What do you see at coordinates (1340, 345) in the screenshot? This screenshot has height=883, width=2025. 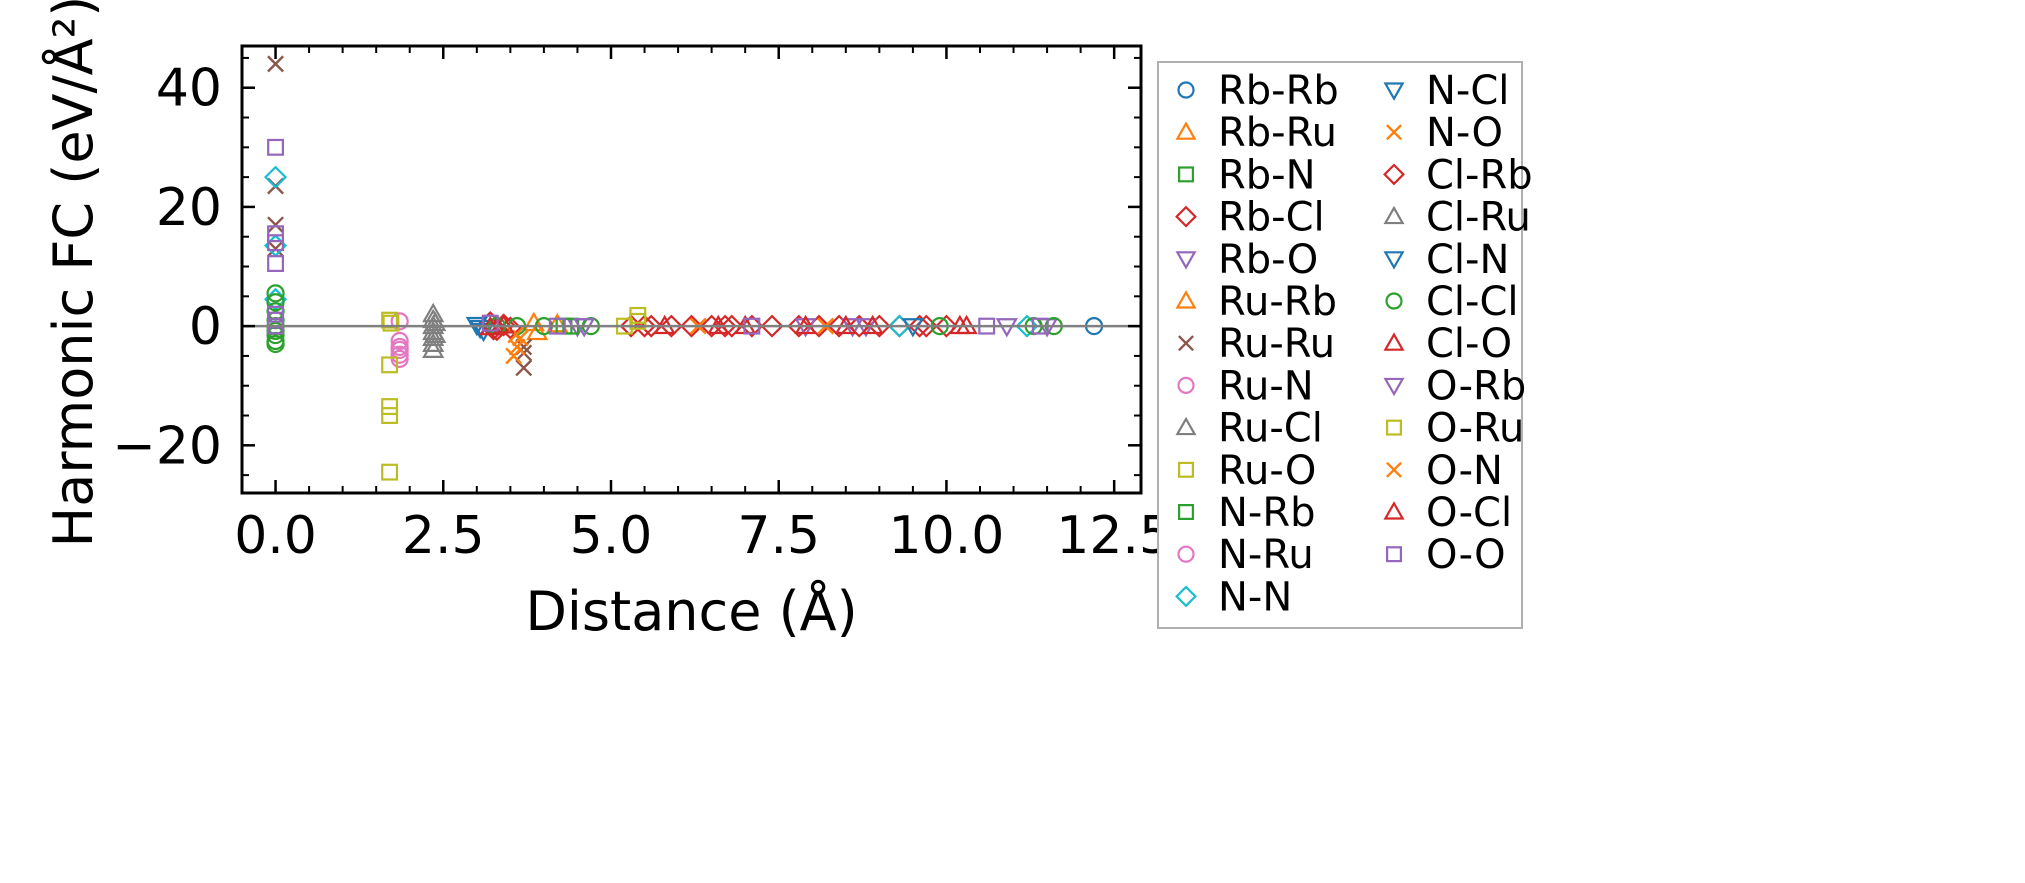 I see `legend-frame` at bounding box center [1340, 345].